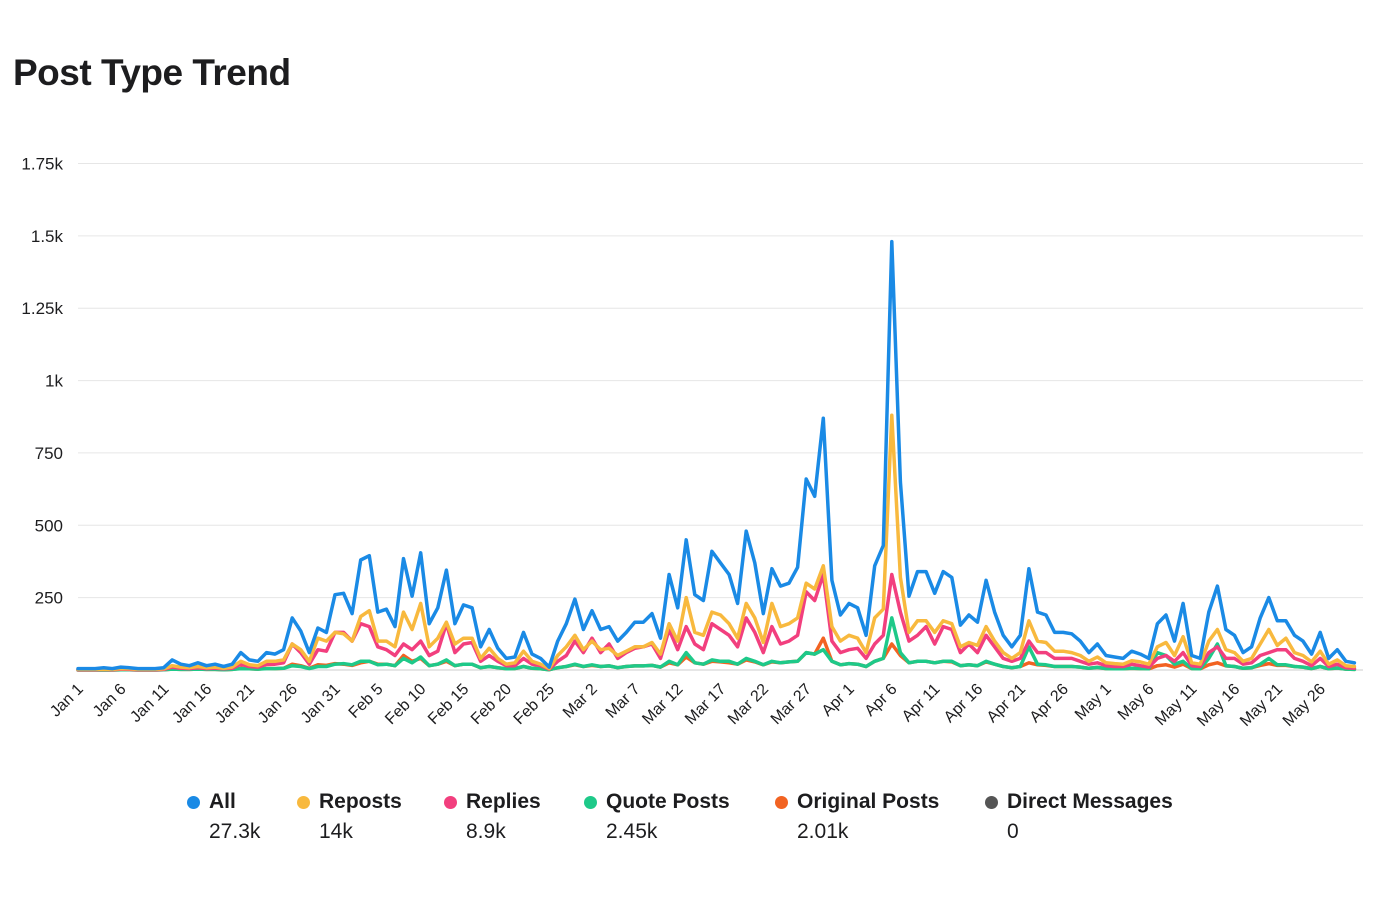  Describe the element at coordinates (921, 703) in the screenshot. I see `x-tick-label: Apr 11` at that location.